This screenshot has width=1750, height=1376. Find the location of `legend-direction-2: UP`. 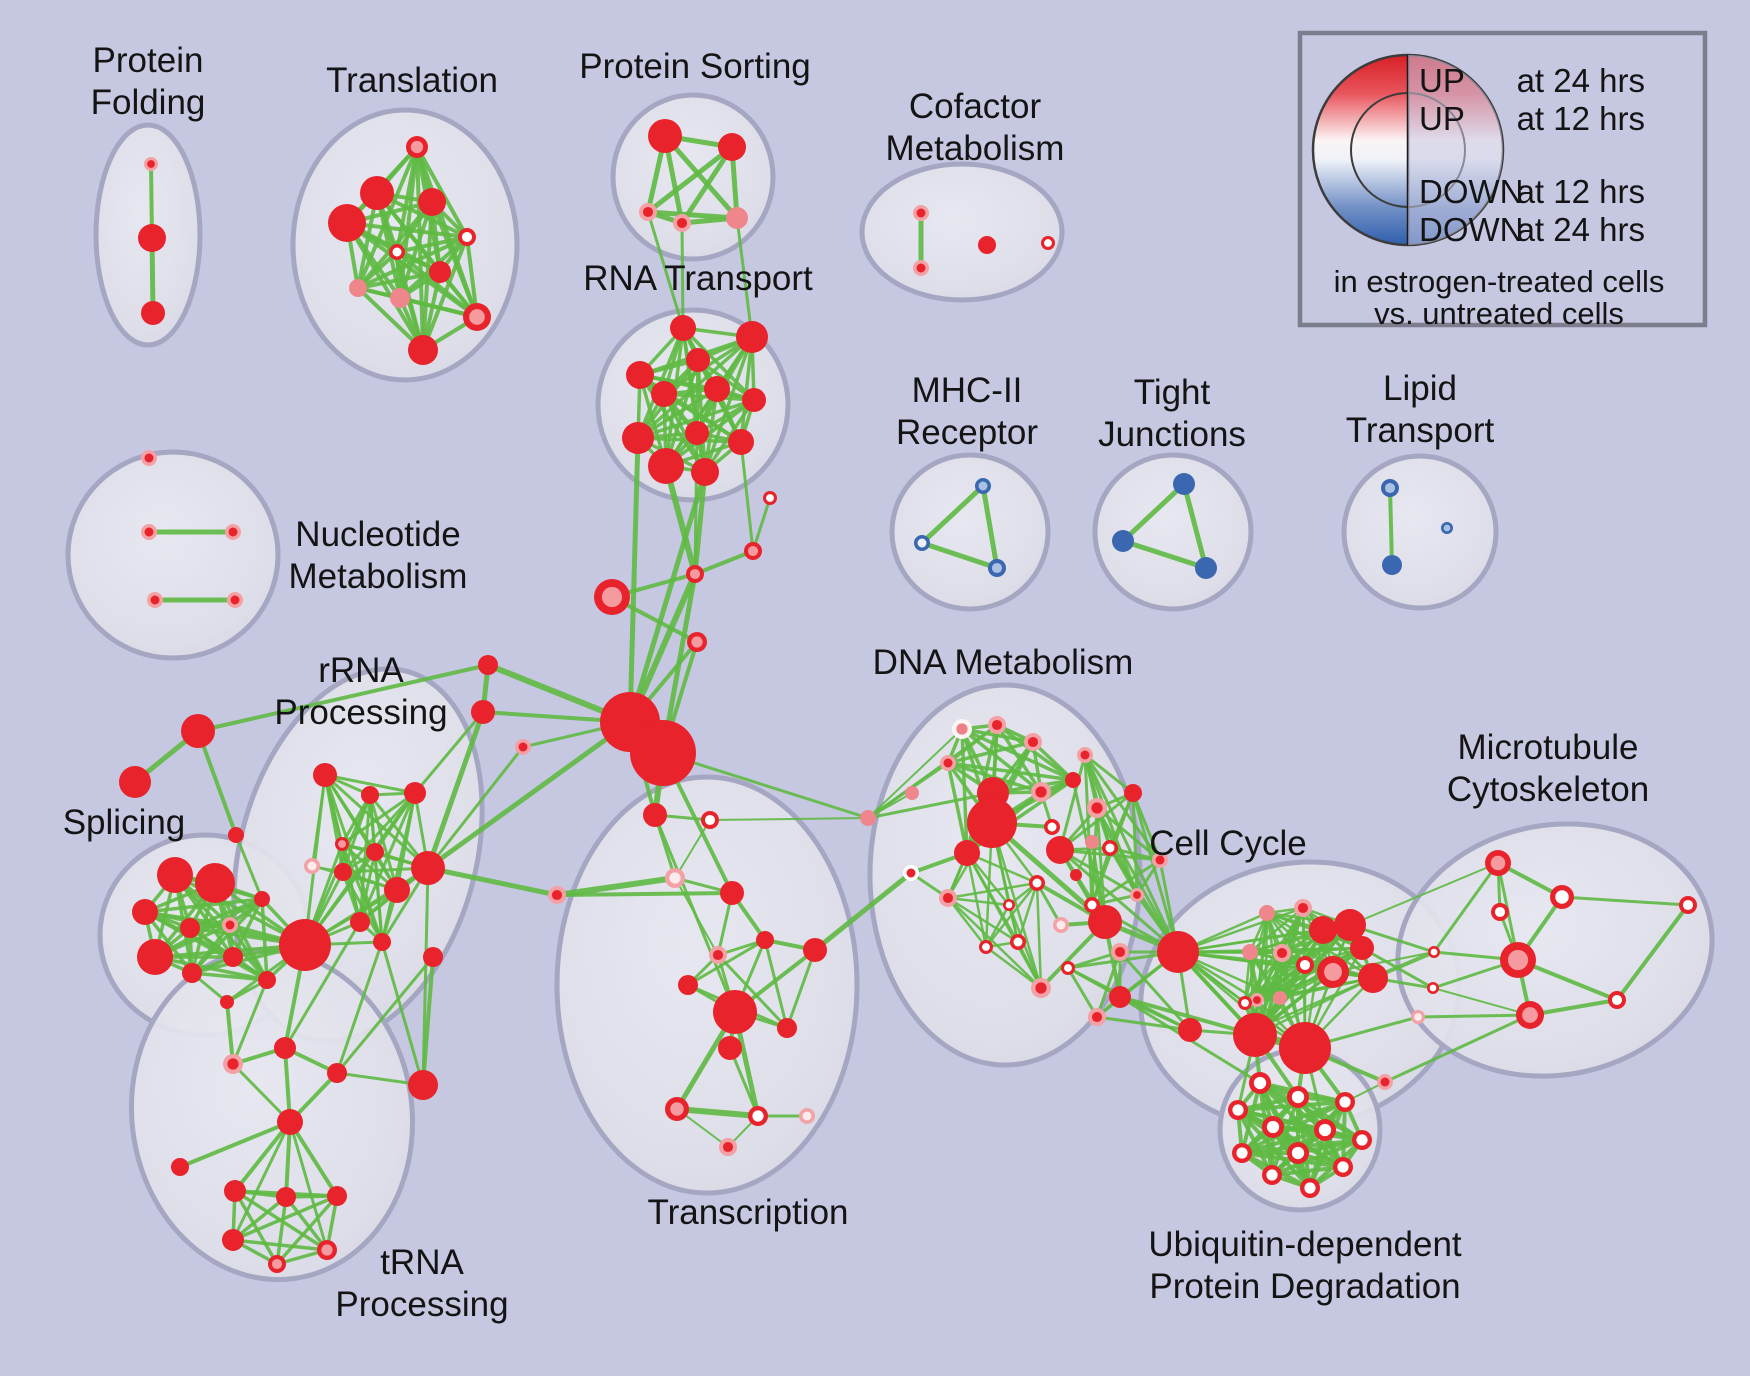

legend-direction-2: UP is located at coordinates (1442, 118).